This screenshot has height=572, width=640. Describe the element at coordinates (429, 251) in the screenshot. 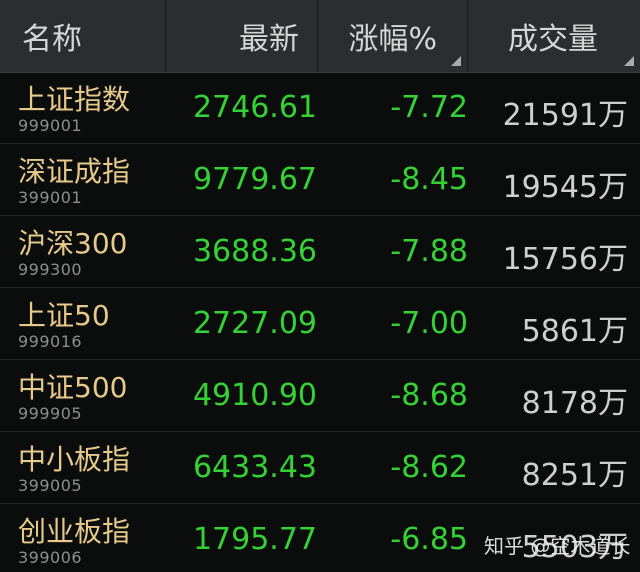

I see `change-percent: -7.88` at that location.